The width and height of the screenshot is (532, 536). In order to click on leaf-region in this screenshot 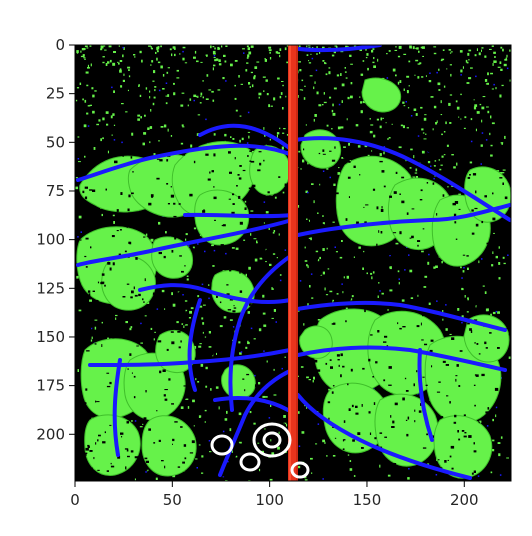, I will do `click(381, 95)`.